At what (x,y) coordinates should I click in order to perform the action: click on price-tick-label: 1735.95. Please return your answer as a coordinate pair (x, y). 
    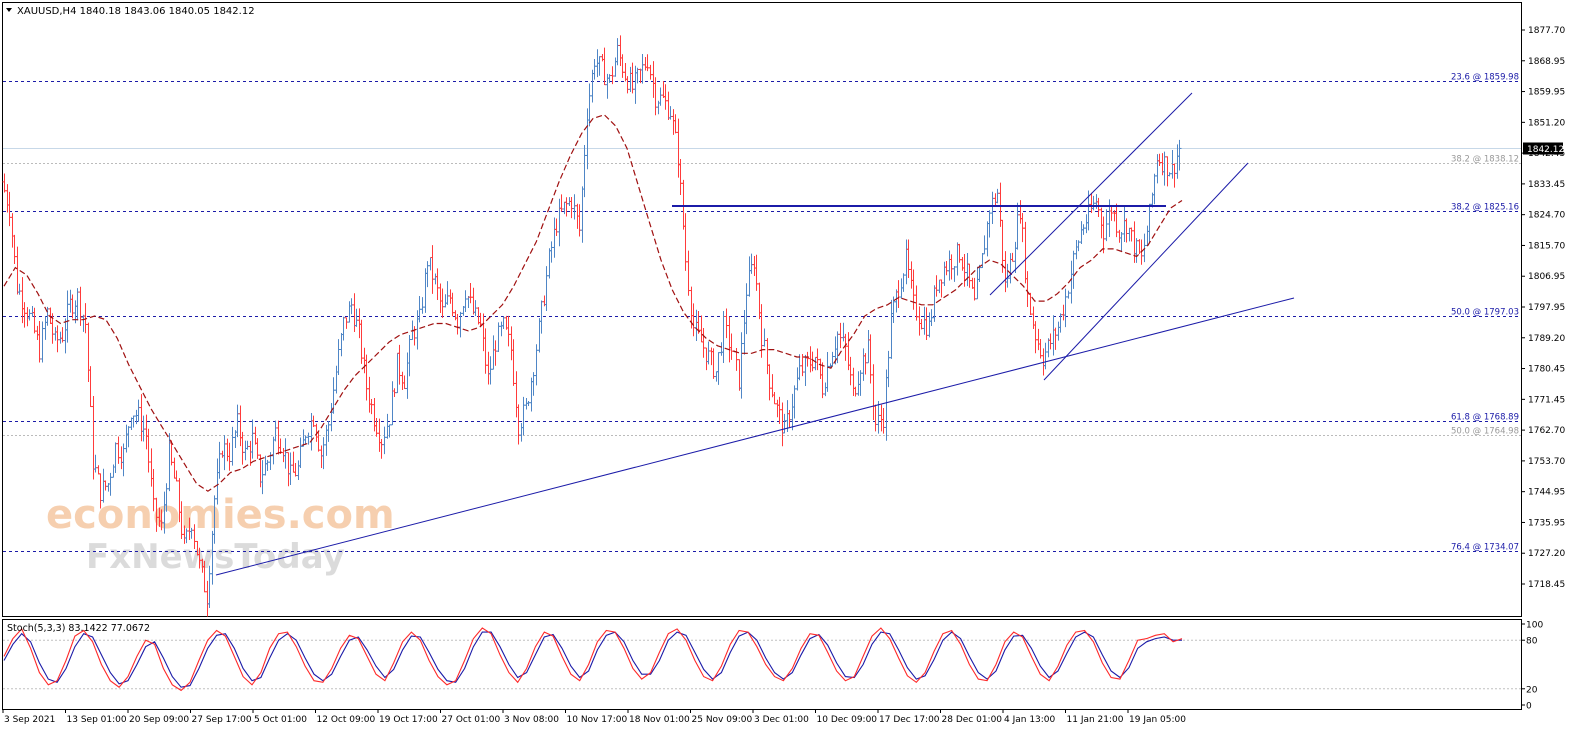
    Looking at the image, I should click on (1546, 523).